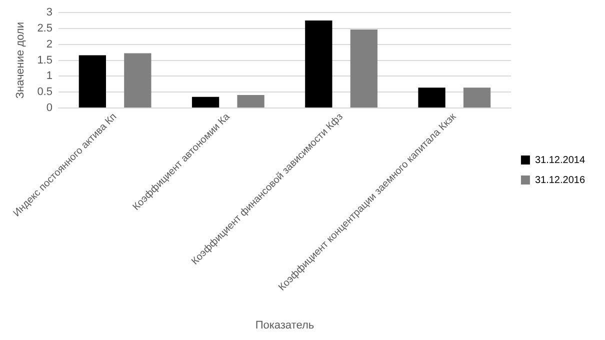 Image resolution: width=605 pixels, height=340 pixels. I want to click on legend-label: 31.12.2016, so click(560, 180).